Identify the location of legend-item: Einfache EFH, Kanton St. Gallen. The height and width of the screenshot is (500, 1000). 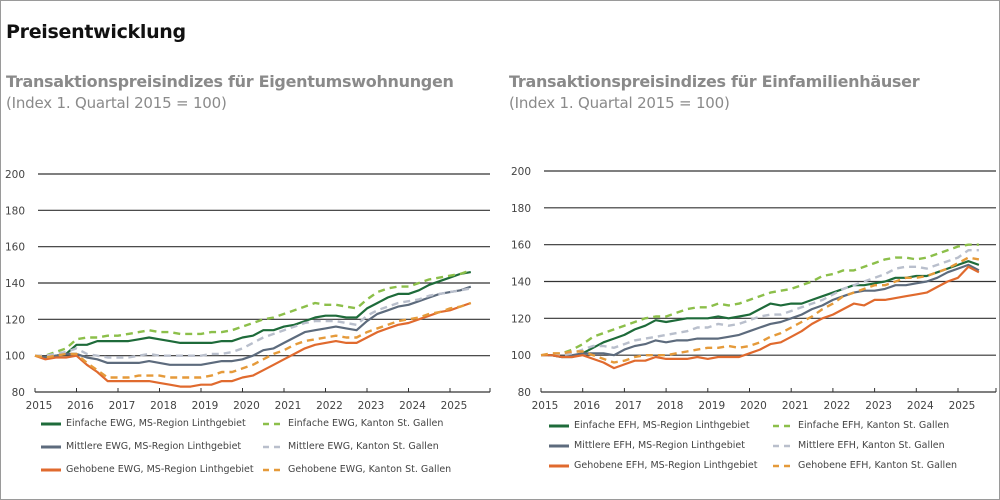
(860, 425).